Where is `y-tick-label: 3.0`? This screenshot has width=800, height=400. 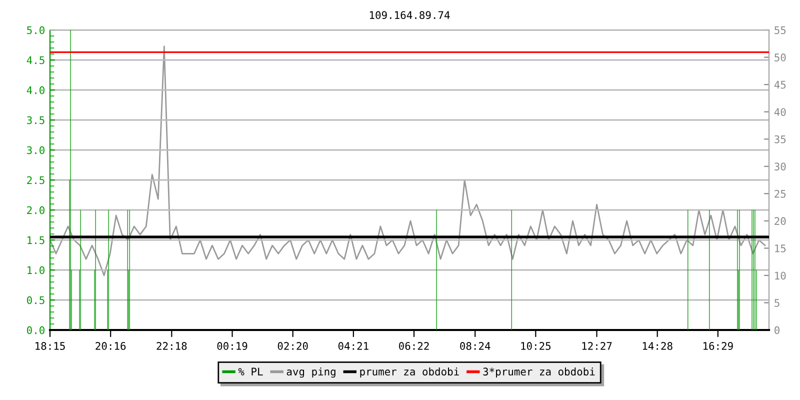
y-tick-label: 3.0 is located at coordinates (35, 150).